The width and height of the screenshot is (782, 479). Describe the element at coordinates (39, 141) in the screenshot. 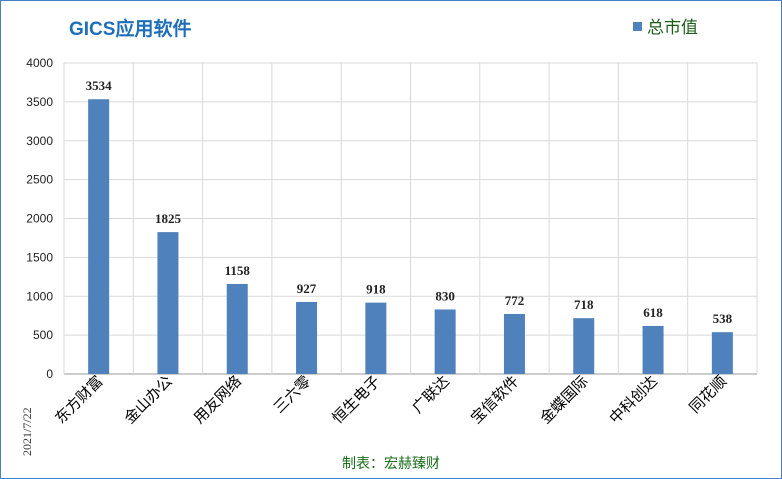

I see `y-tick-label: 3000` at that location.